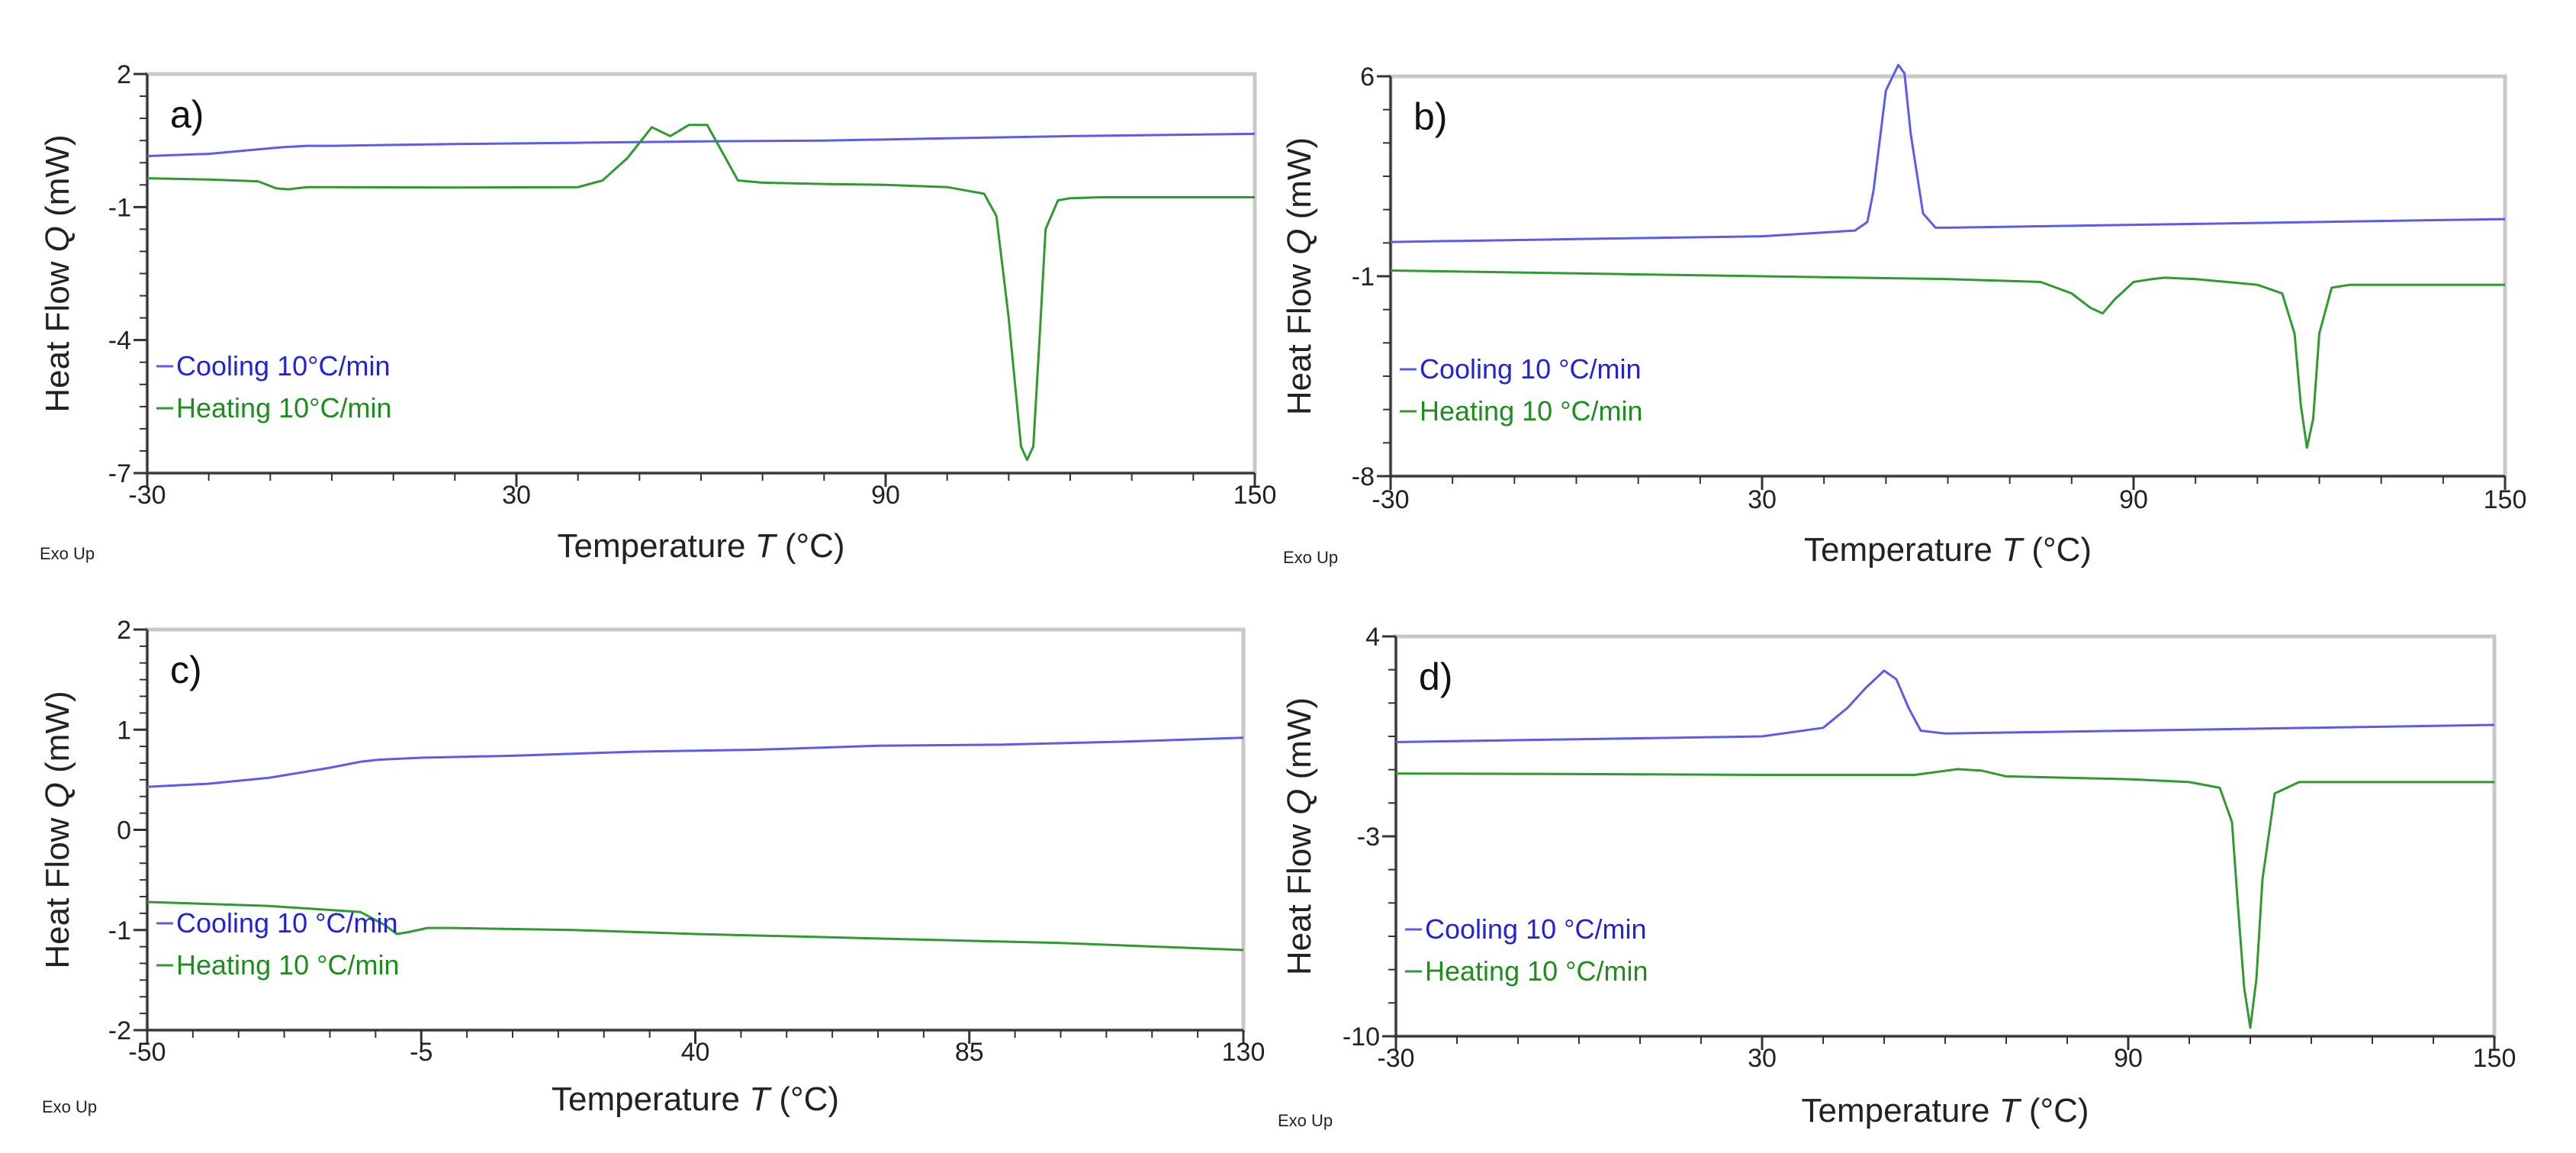 The height and width of the screenshot is (1153, 2576). I want to click on x-tick-label: 85, so click(969, 1052).